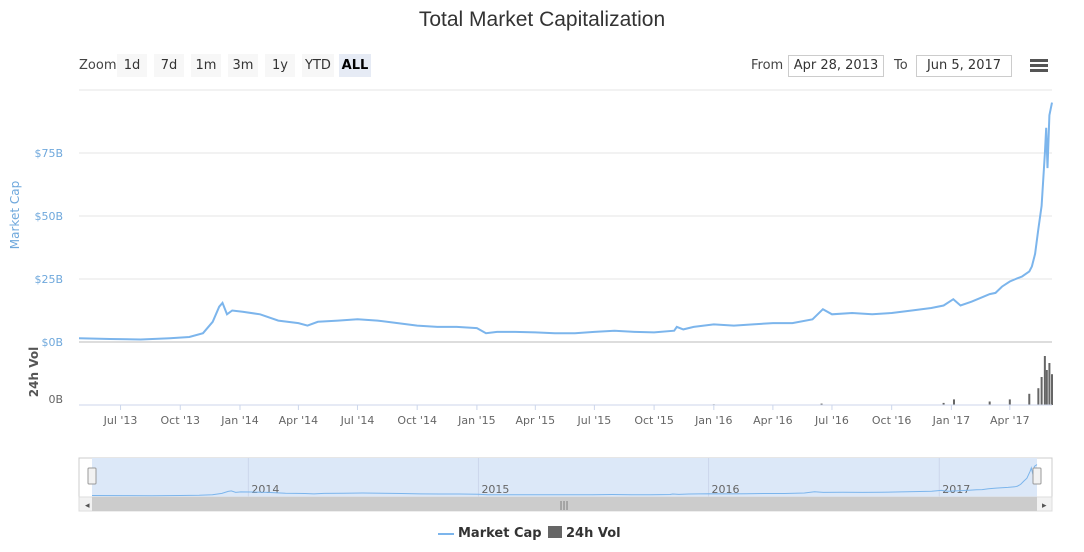  What do you see at coordinates (1039, 66) in the screenshot?
I see `menu-icon` at bounding box center [1039, 66].